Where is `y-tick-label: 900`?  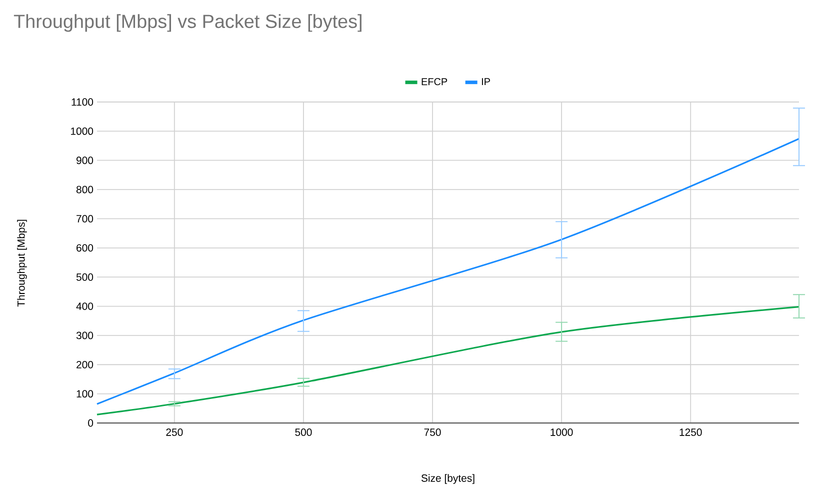
y-tick-label: 900 is located at coordinates (85, 160).